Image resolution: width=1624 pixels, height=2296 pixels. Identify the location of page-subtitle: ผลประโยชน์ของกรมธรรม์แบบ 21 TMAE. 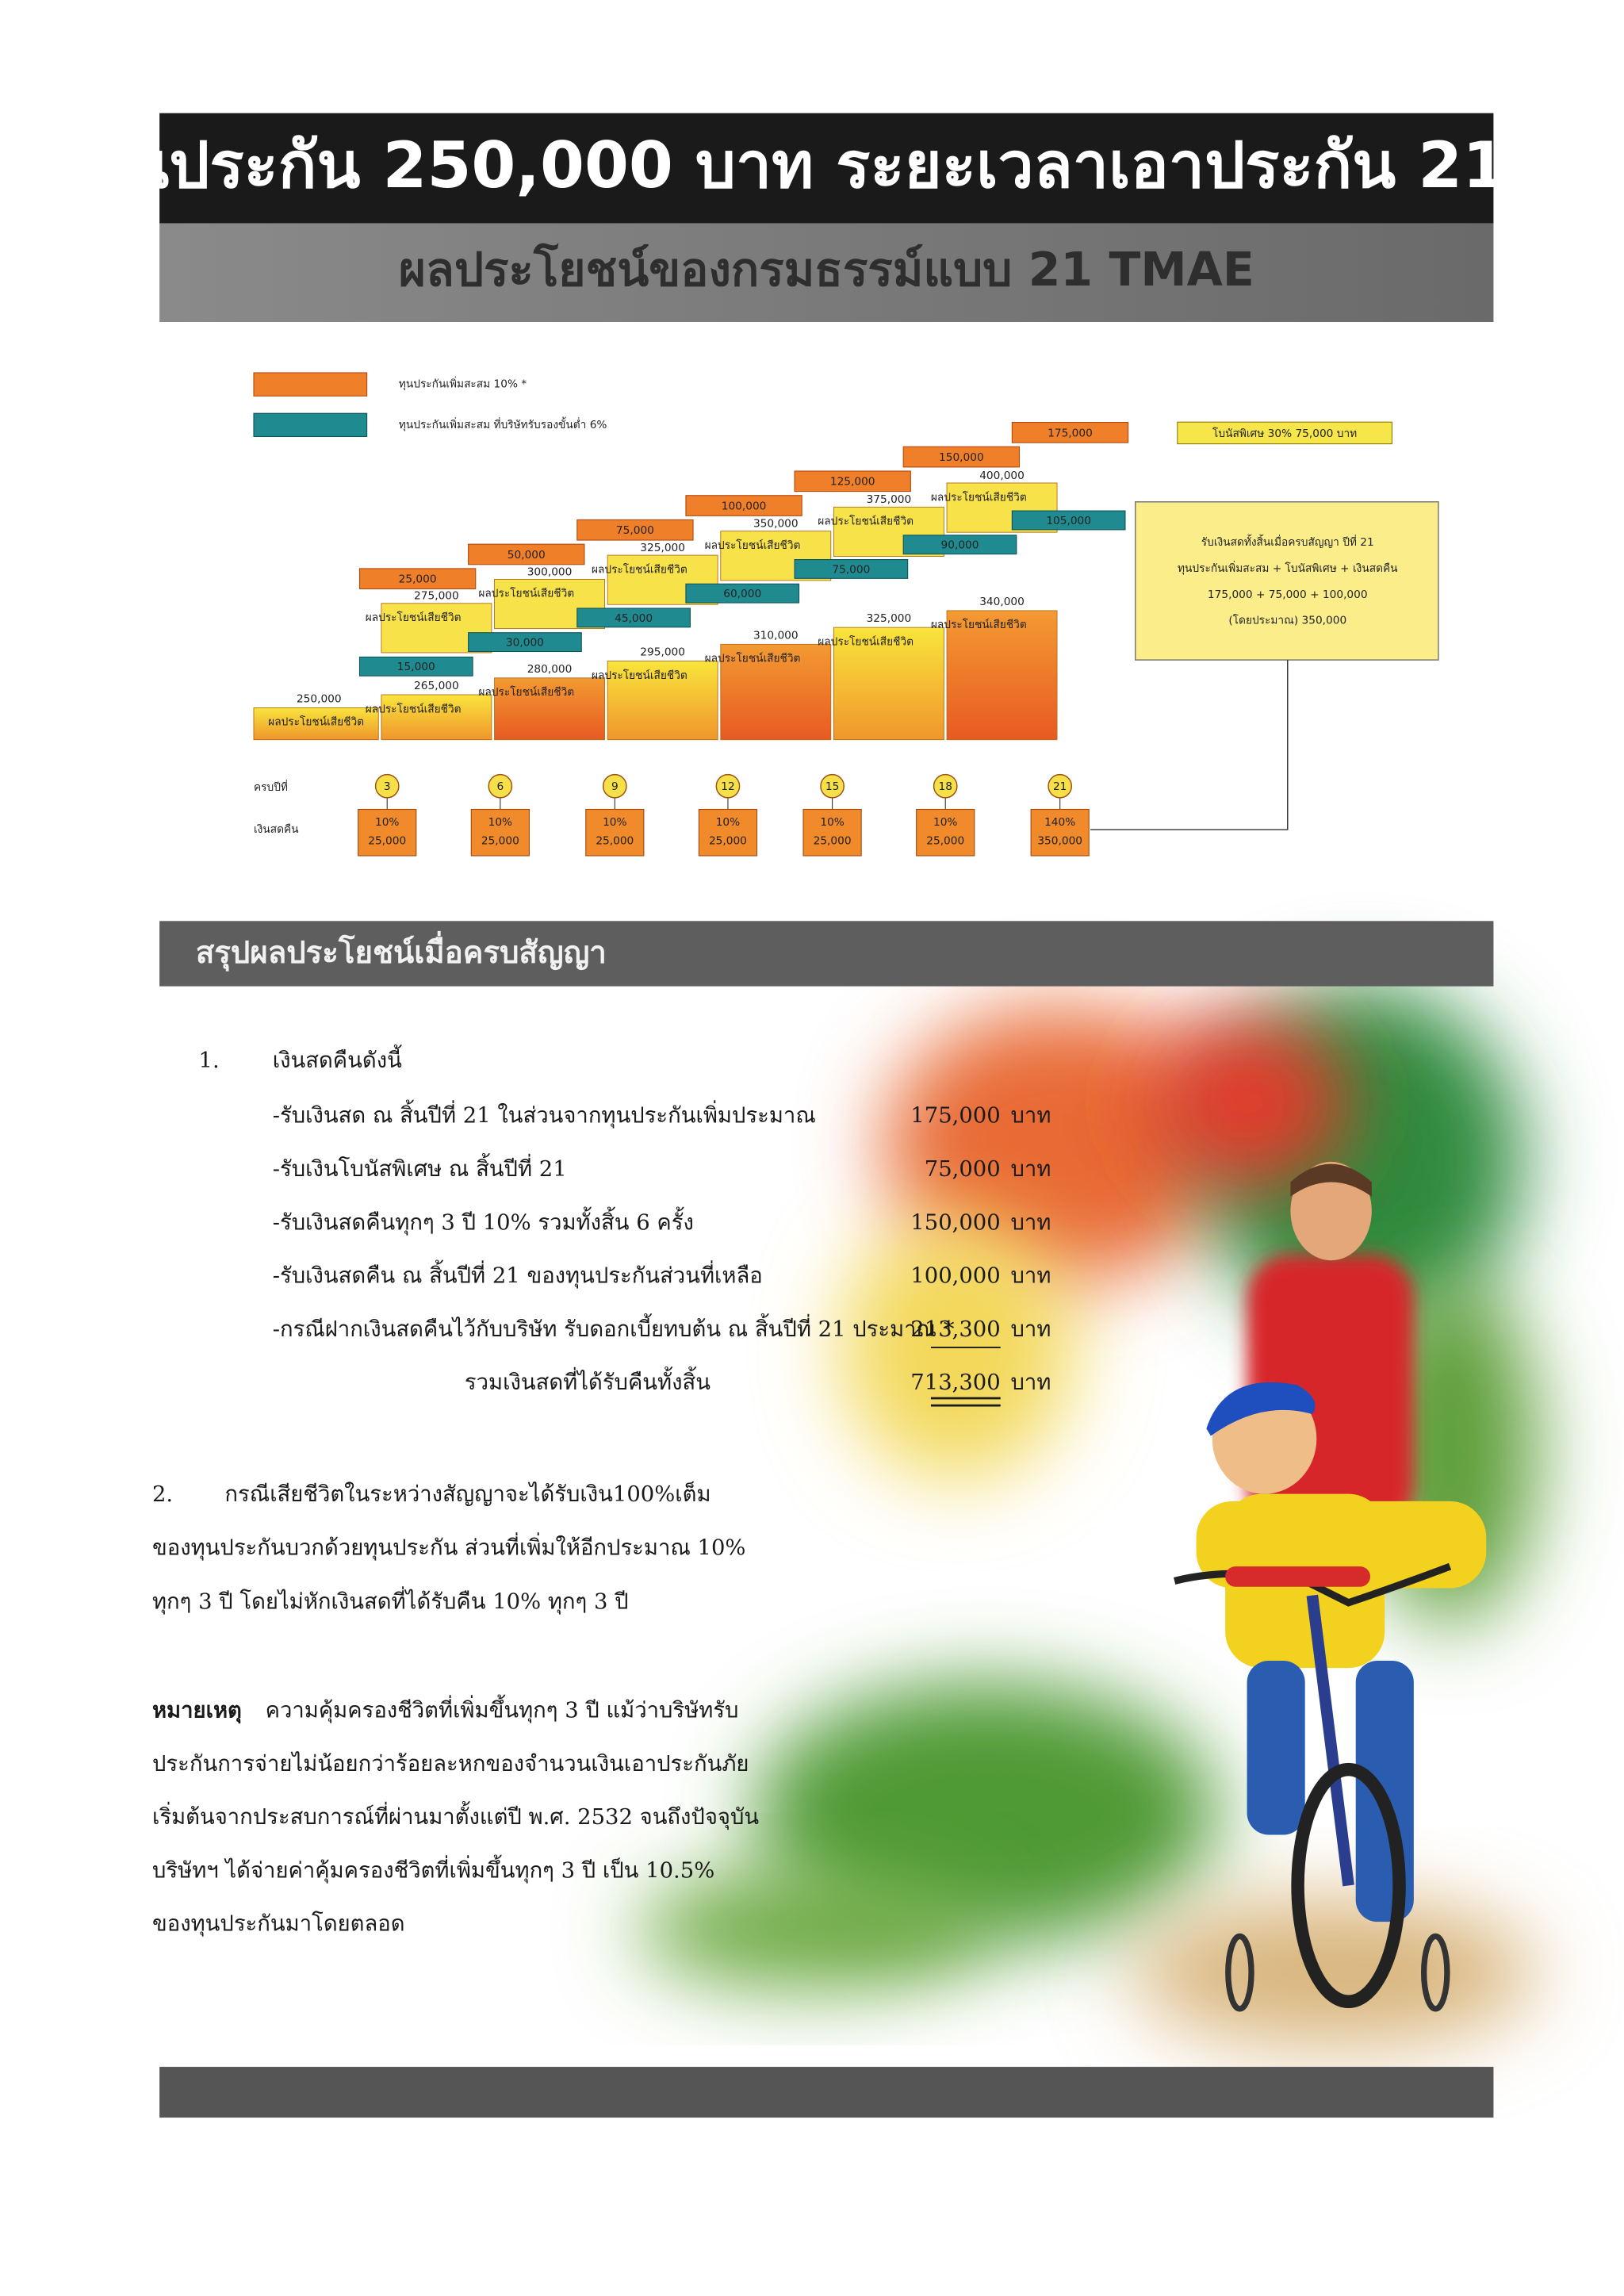
(826, 269).